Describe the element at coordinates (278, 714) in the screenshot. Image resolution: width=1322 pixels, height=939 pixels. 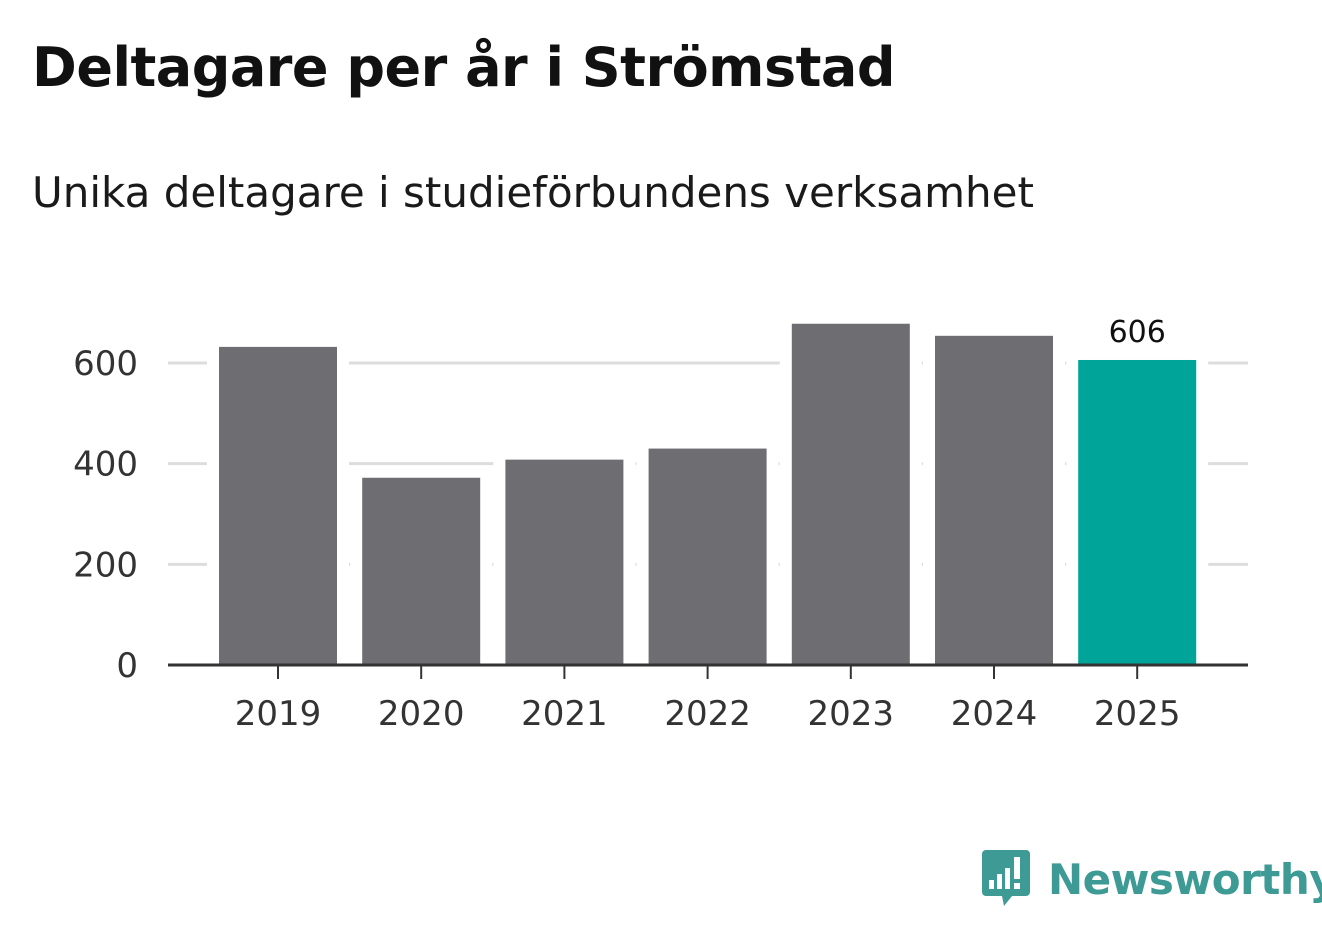
I see `x-tick-label: 2019` at that location.